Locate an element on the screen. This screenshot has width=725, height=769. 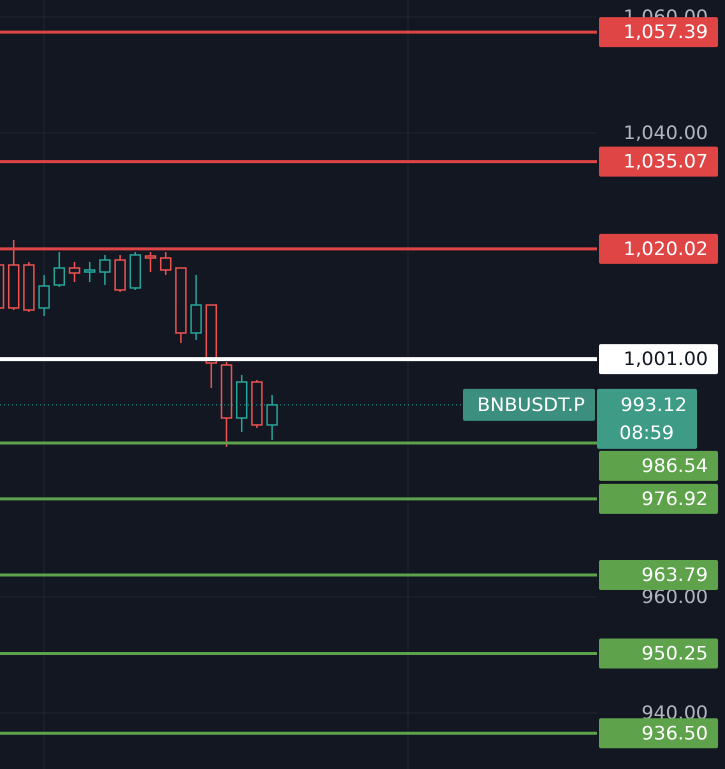
level-label: 1,057.39 is located at coordinates (665, 32).